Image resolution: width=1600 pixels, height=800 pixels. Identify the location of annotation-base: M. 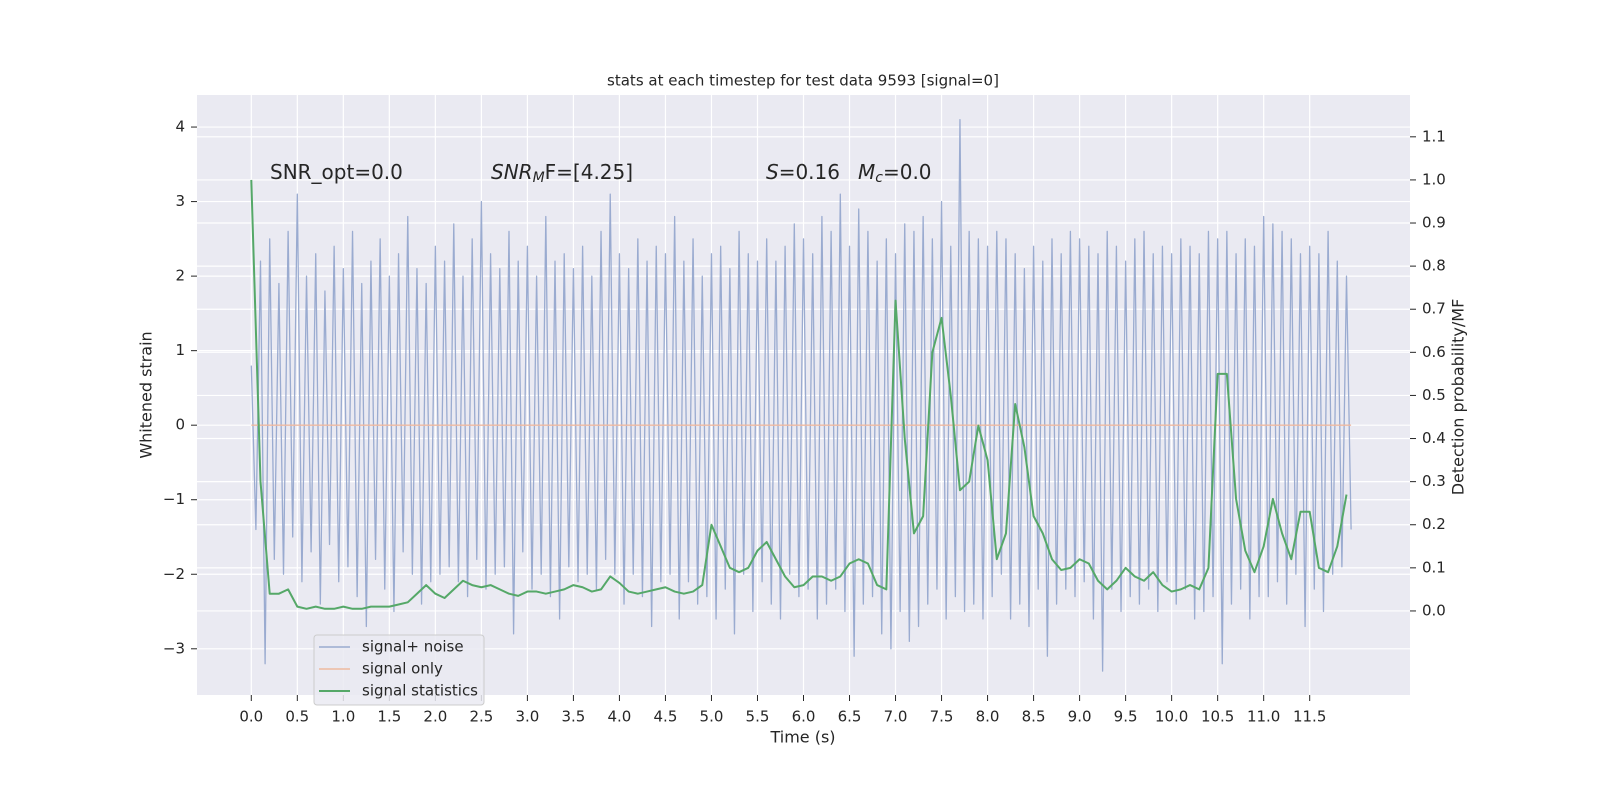
(866, 172).